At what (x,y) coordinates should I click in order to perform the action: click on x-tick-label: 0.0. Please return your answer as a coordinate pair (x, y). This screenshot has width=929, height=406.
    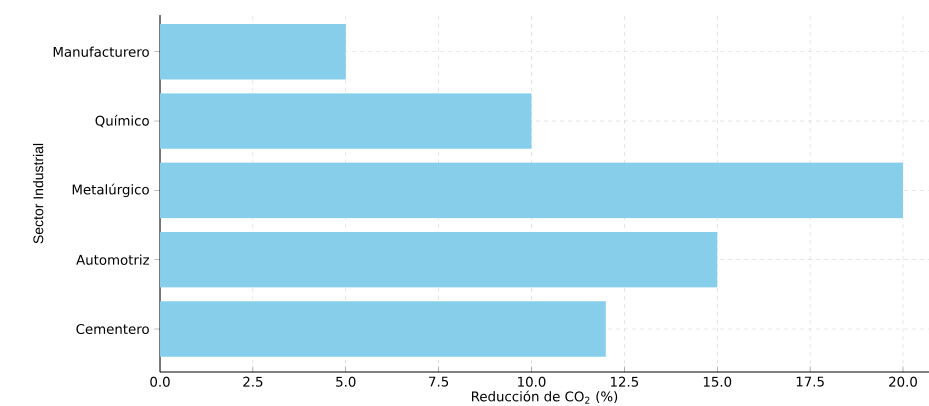
    Looking at the image, I should click on (160, 381).